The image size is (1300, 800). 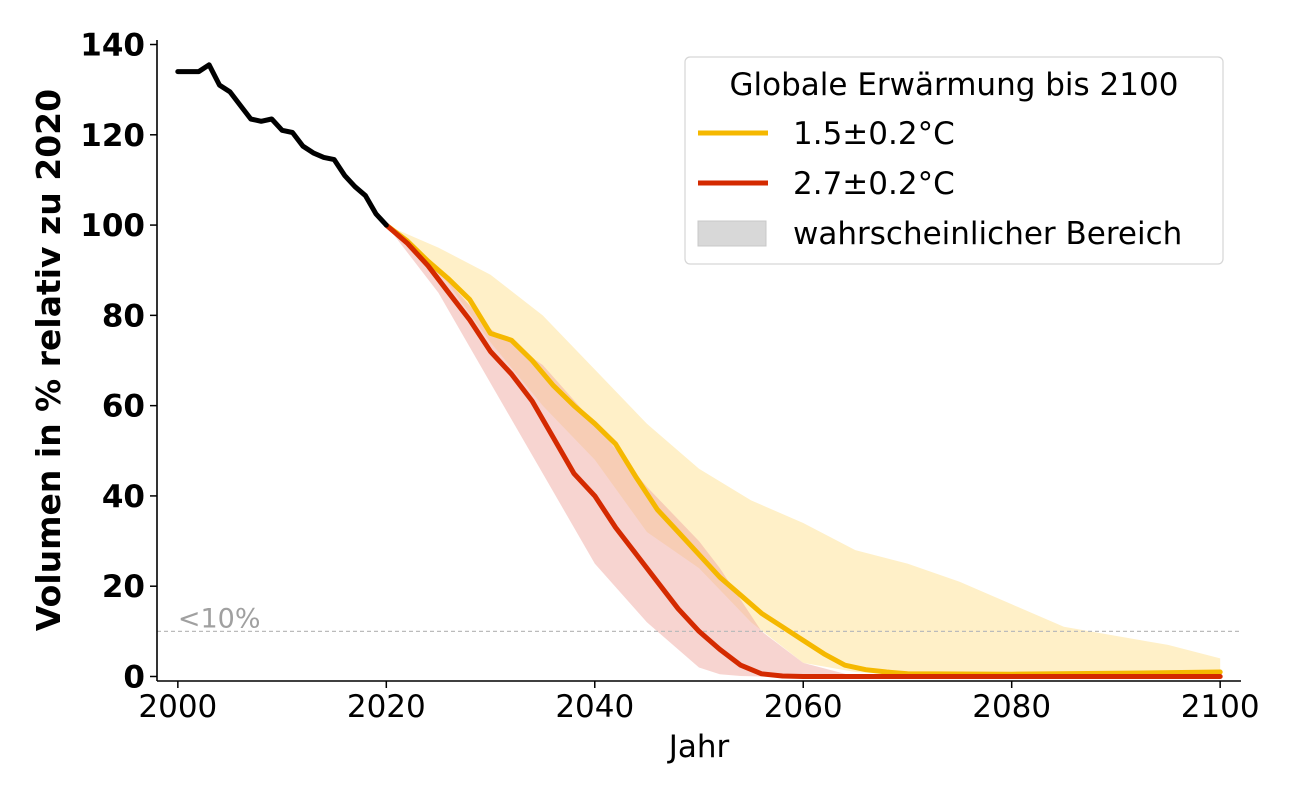 I want to click on y-tick-label: 40, so click(x=123, y=497).